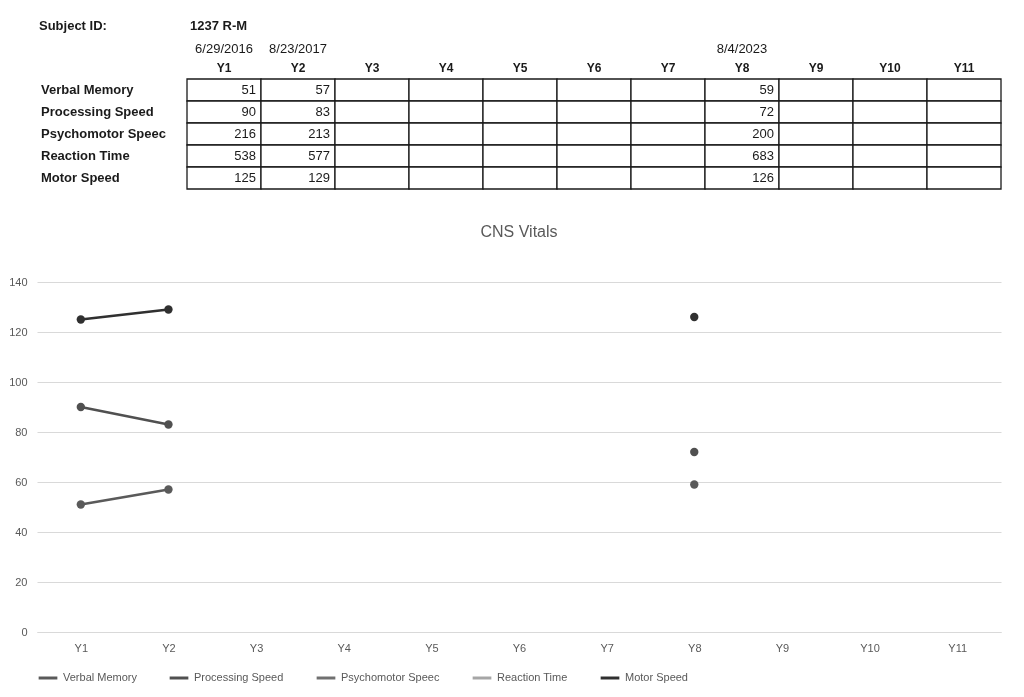  What do you see at coordinates (248, 89) in the screenshot?
I see `data-label: 51` at bounding box center [248, 89].